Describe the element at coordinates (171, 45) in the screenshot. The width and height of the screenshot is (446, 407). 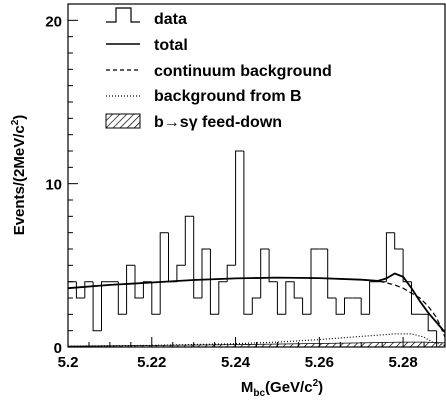
I see `legend-total-label: total` at that location.